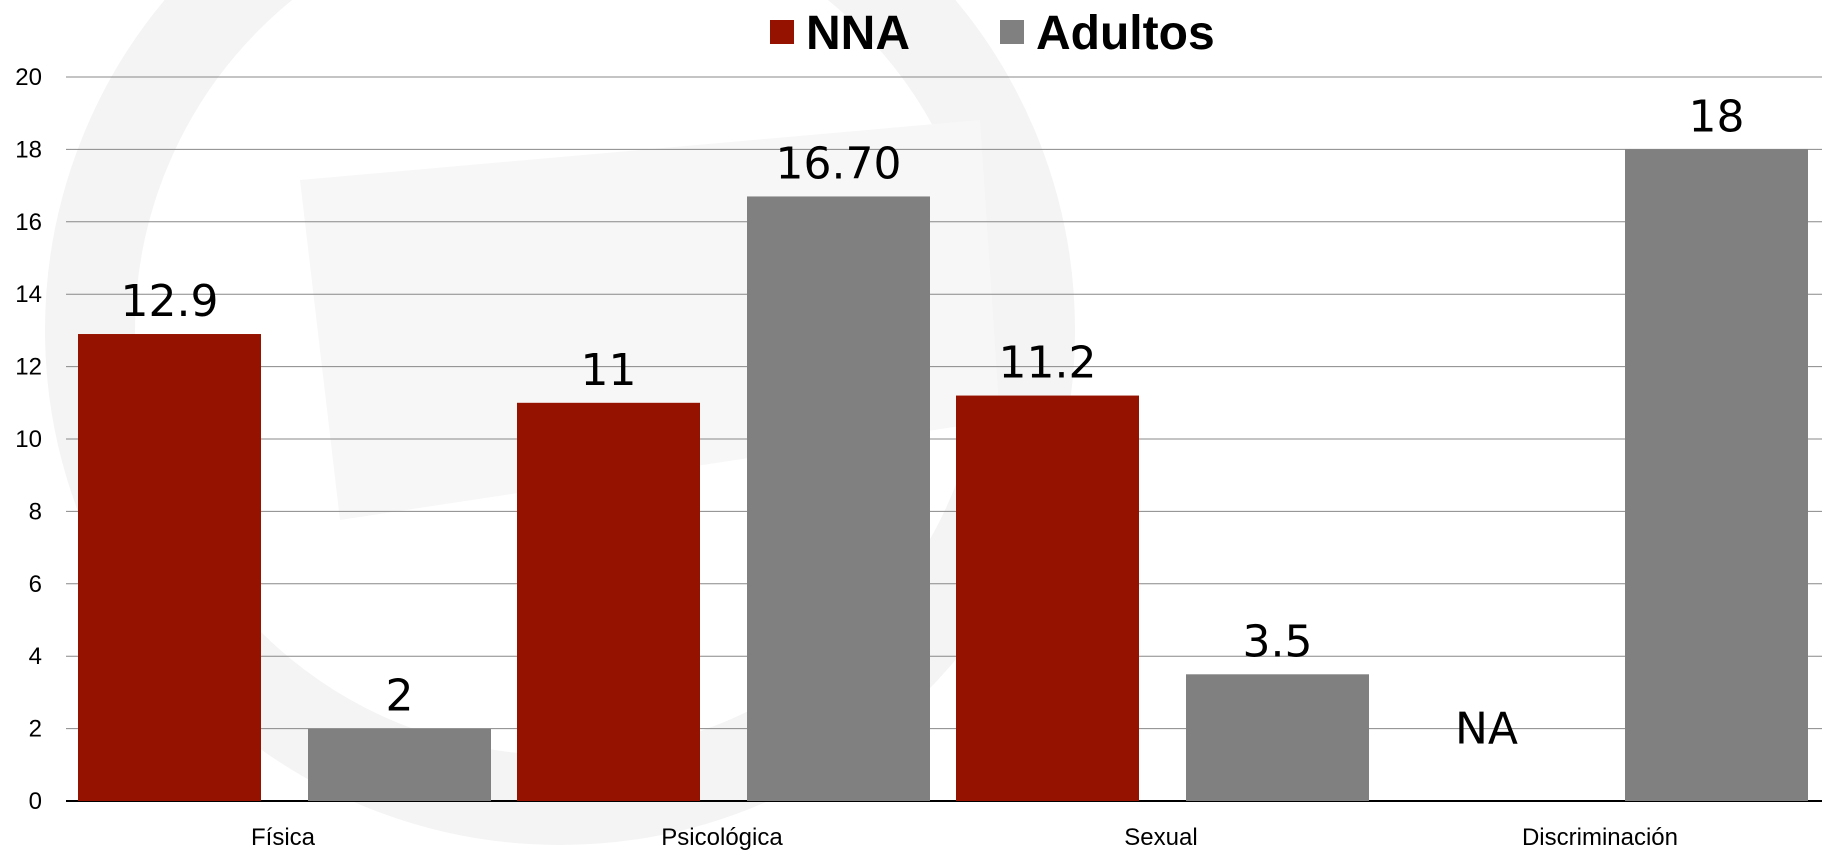  Describe the element at coordinates (35, 584) in the screenshot. I see `y-tick-label: 6` at that location.